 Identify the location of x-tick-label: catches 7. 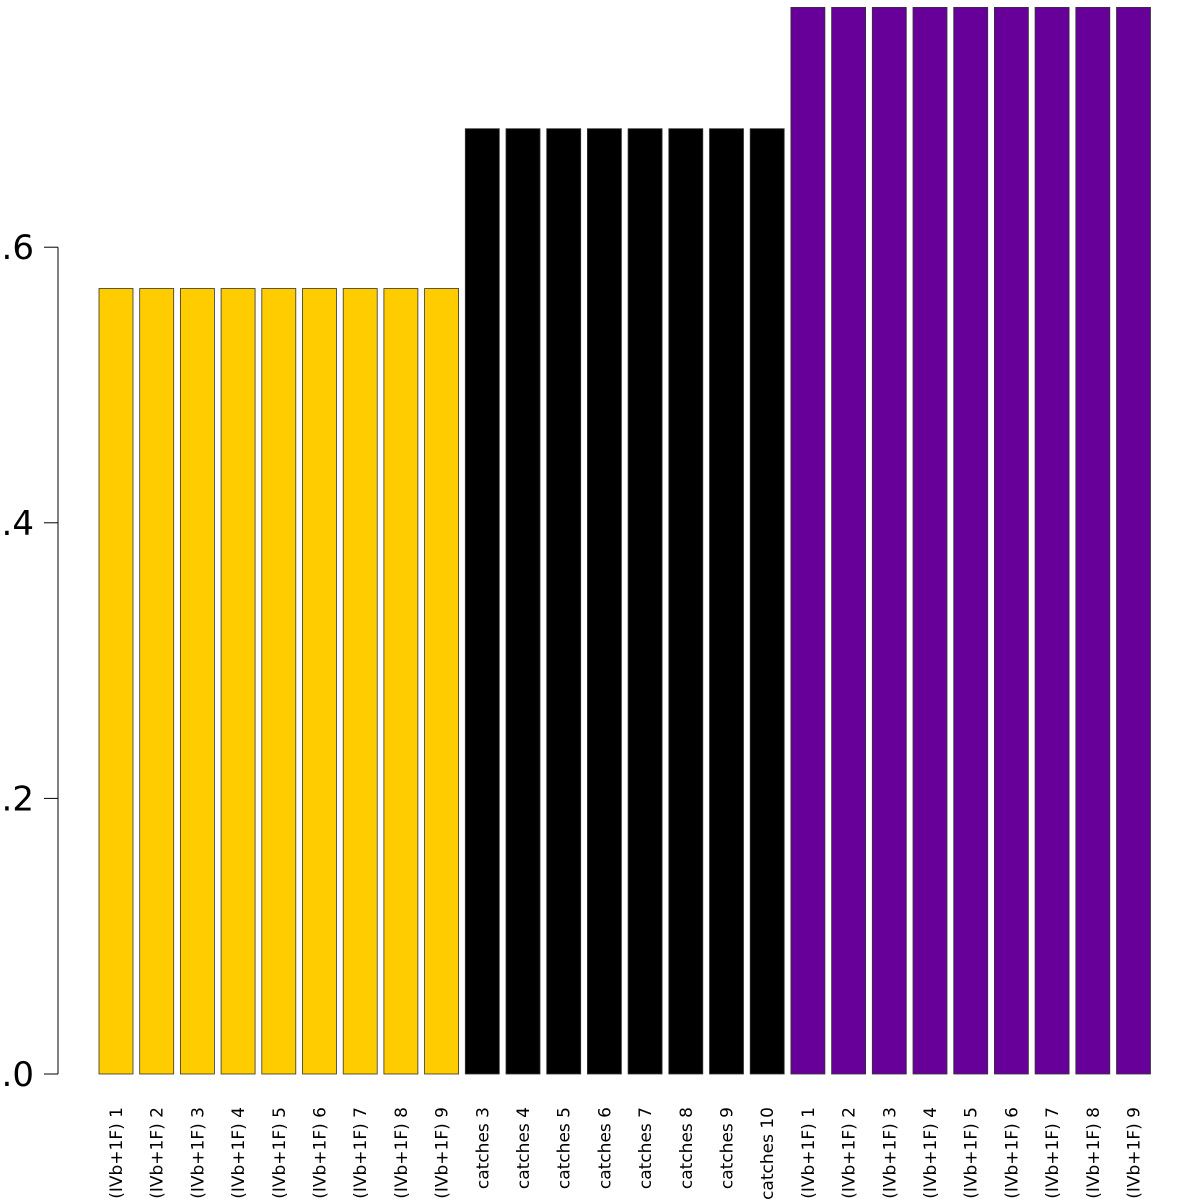
(646, 1148).